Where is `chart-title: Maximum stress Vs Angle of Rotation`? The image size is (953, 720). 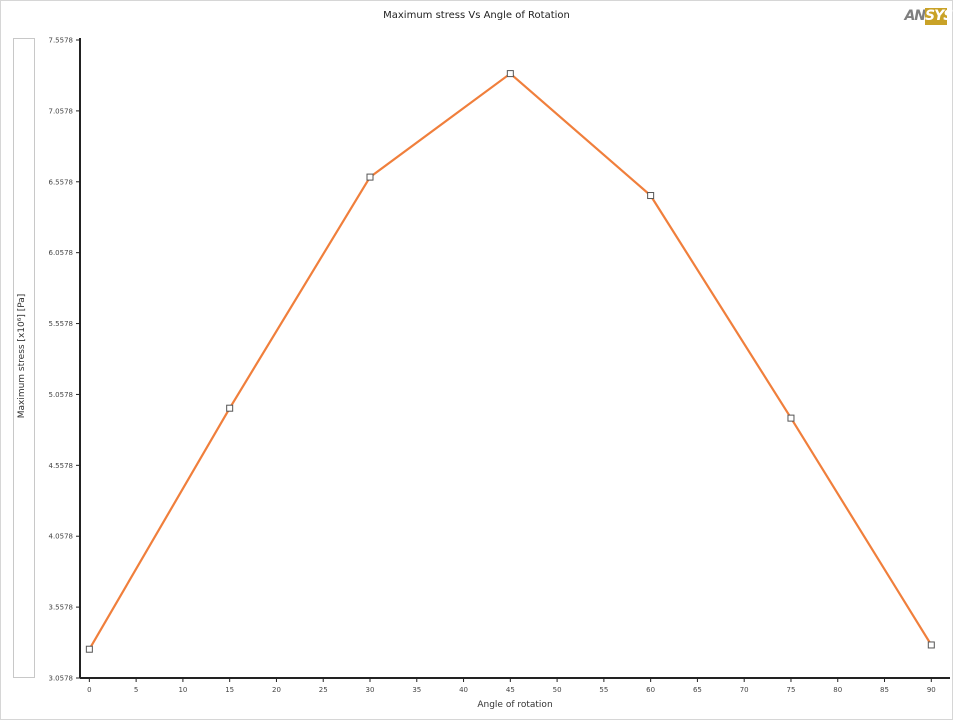
chart-title: Maximum stress Vs Angle of Rotation is located at coordinates (476, 15).